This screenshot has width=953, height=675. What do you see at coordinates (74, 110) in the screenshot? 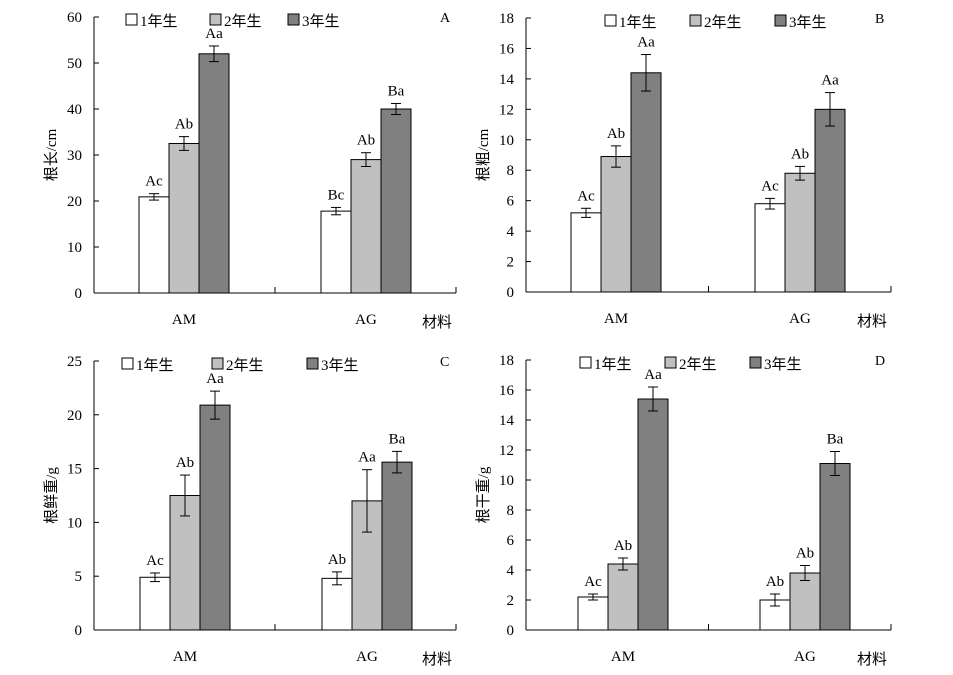
I see `y-tick-label: 40` at bounding box center [74, 110].